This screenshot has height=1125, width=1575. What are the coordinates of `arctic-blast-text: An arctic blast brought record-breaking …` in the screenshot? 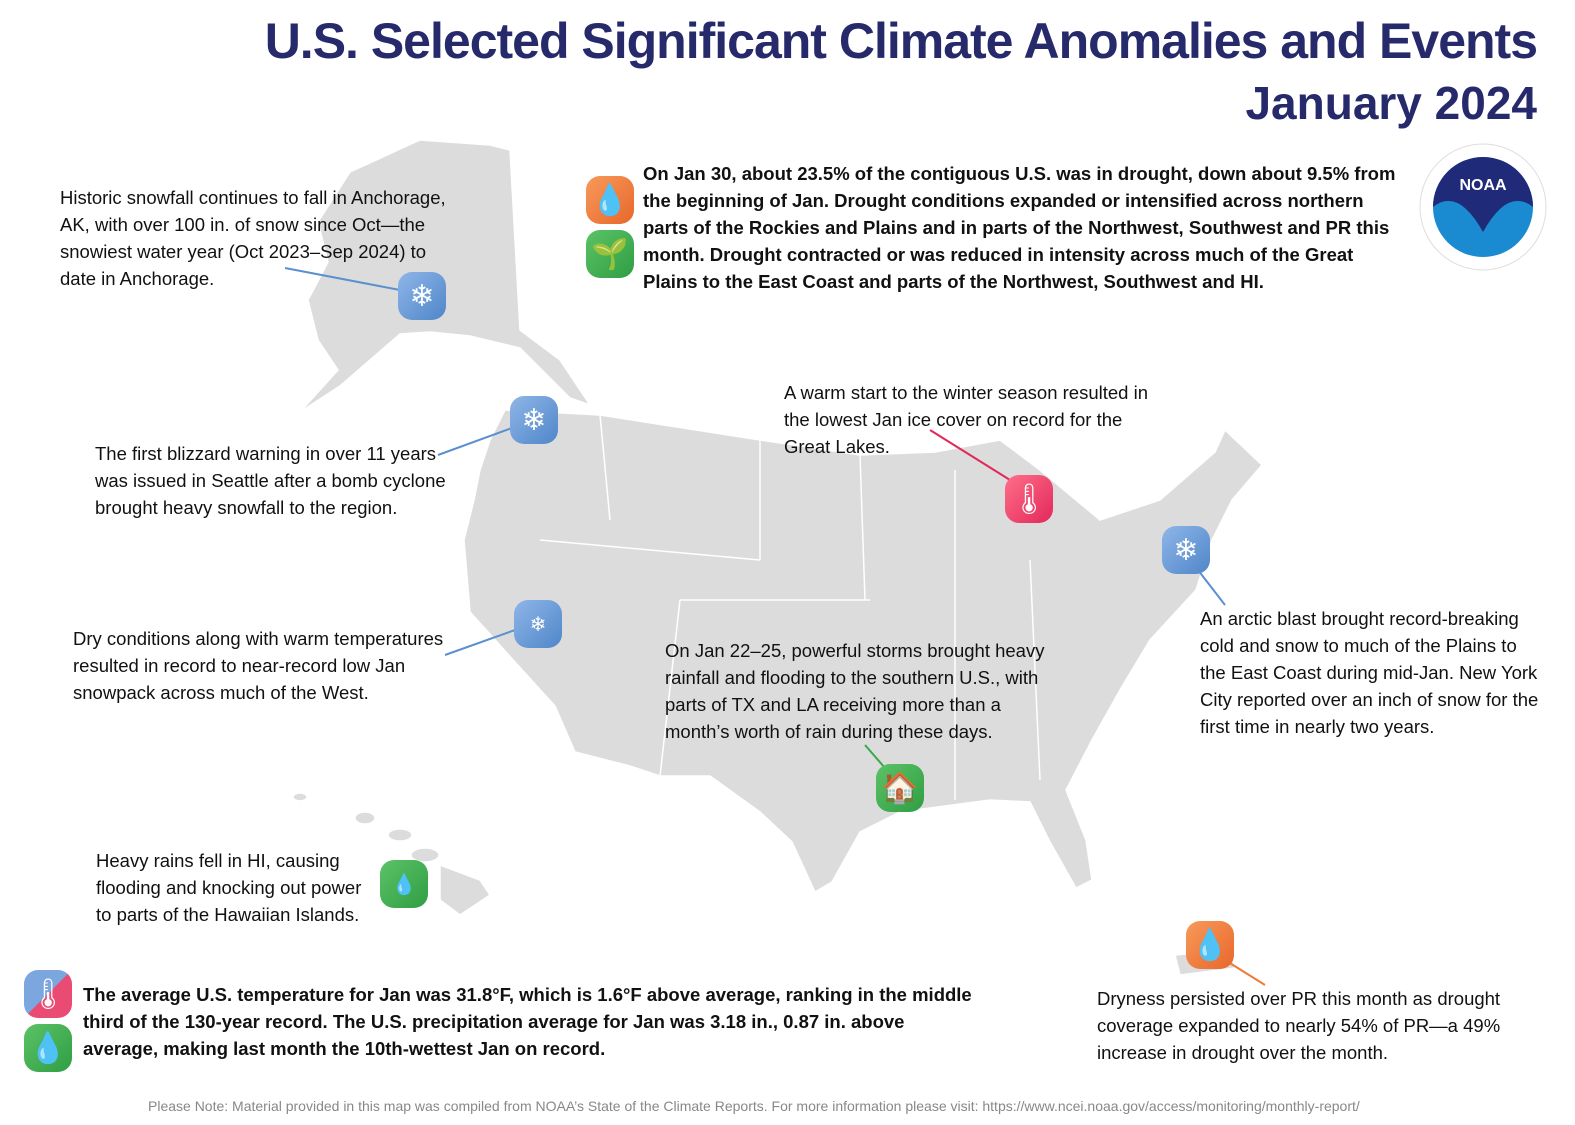 It's located at (1369, 672).